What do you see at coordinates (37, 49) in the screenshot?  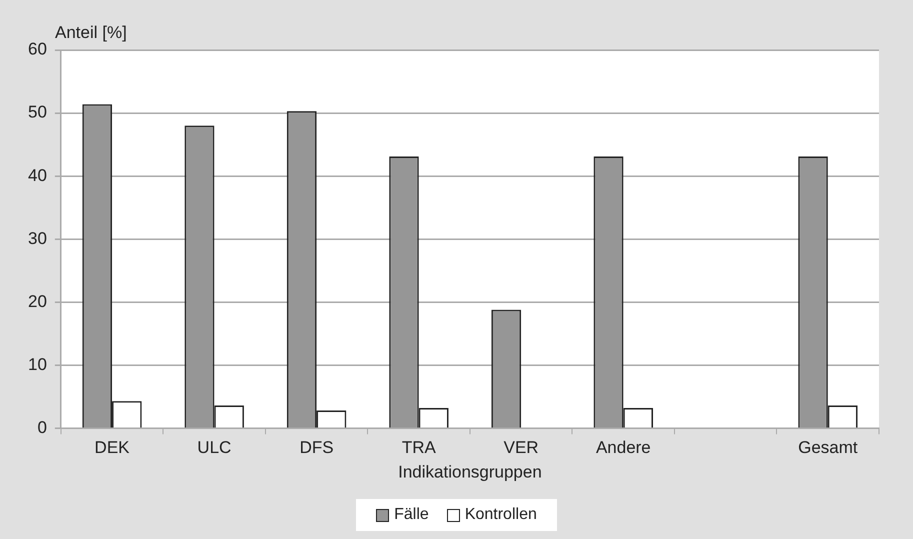 I see `y-tick-label: 60` at bounding box center [37, 49].